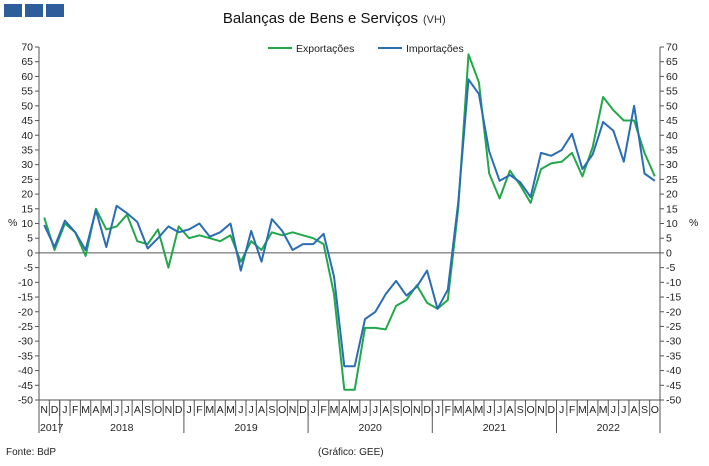 This screenshot has width=709, height=466. What do you see at coordinates (52, 428) in the screenshot?
I see `x-year-label: 2017` at bounding box center [52, 428].